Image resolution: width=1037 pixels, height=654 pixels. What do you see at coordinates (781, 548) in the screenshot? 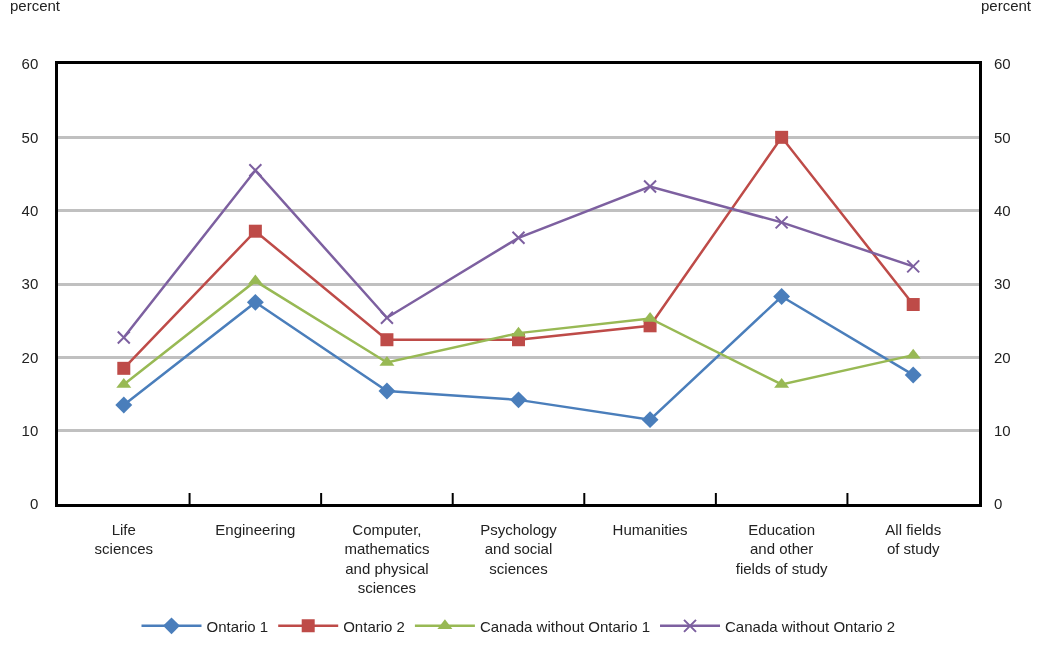
I see `x-tick-label: Education and other fields of study` at bounding box center [781, 548].